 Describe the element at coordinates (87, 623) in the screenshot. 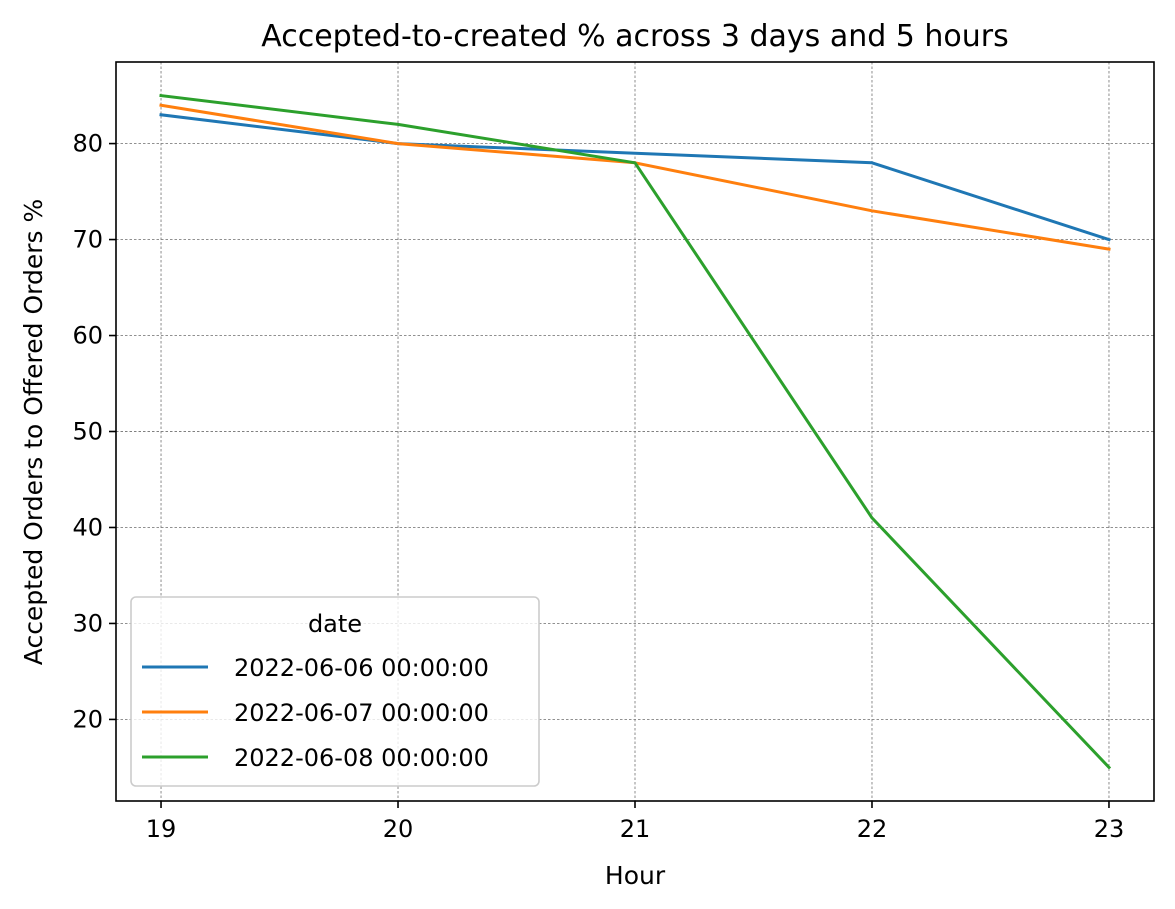

I see `y-tick-label: 30` at that location.